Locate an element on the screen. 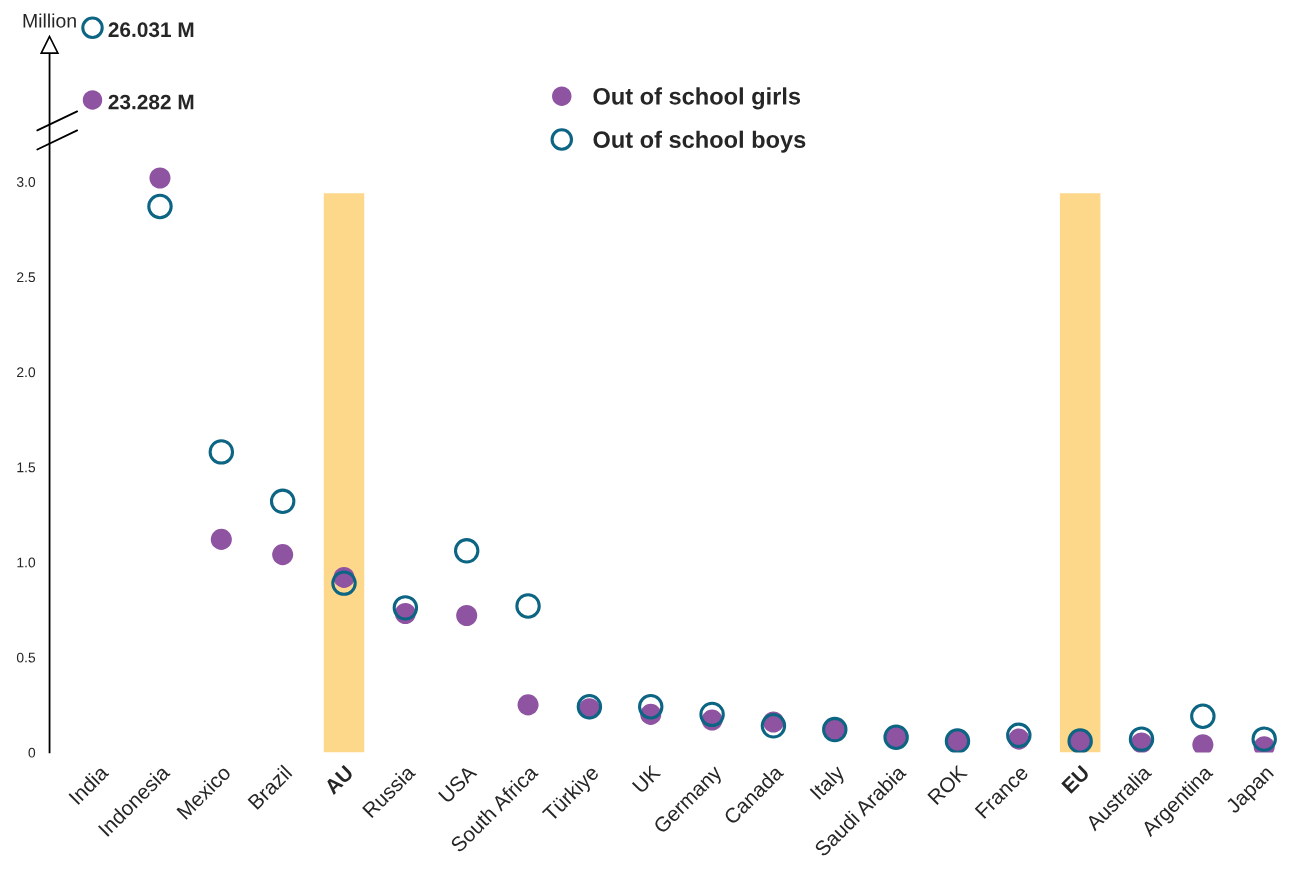  x-tick-label: USA is located at coordinates (457, 783).